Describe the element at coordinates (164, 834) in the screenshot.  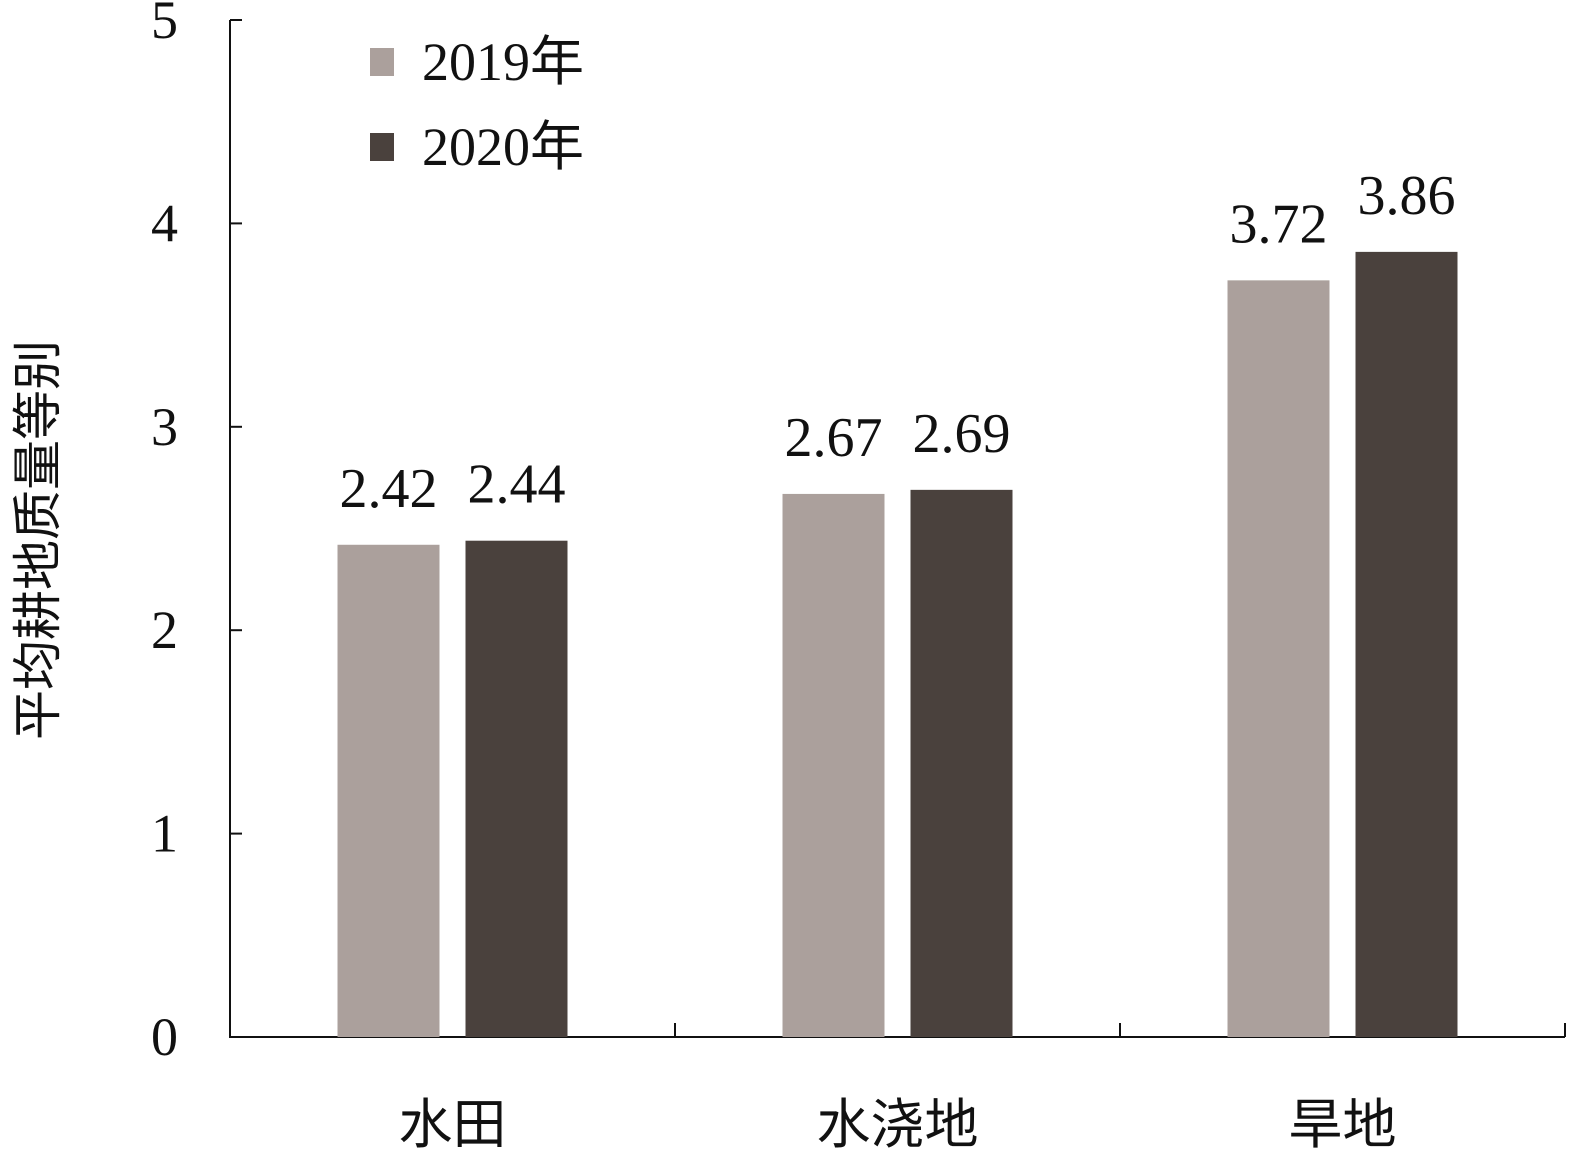
I see `y-tick-label-1: 1` at that location.